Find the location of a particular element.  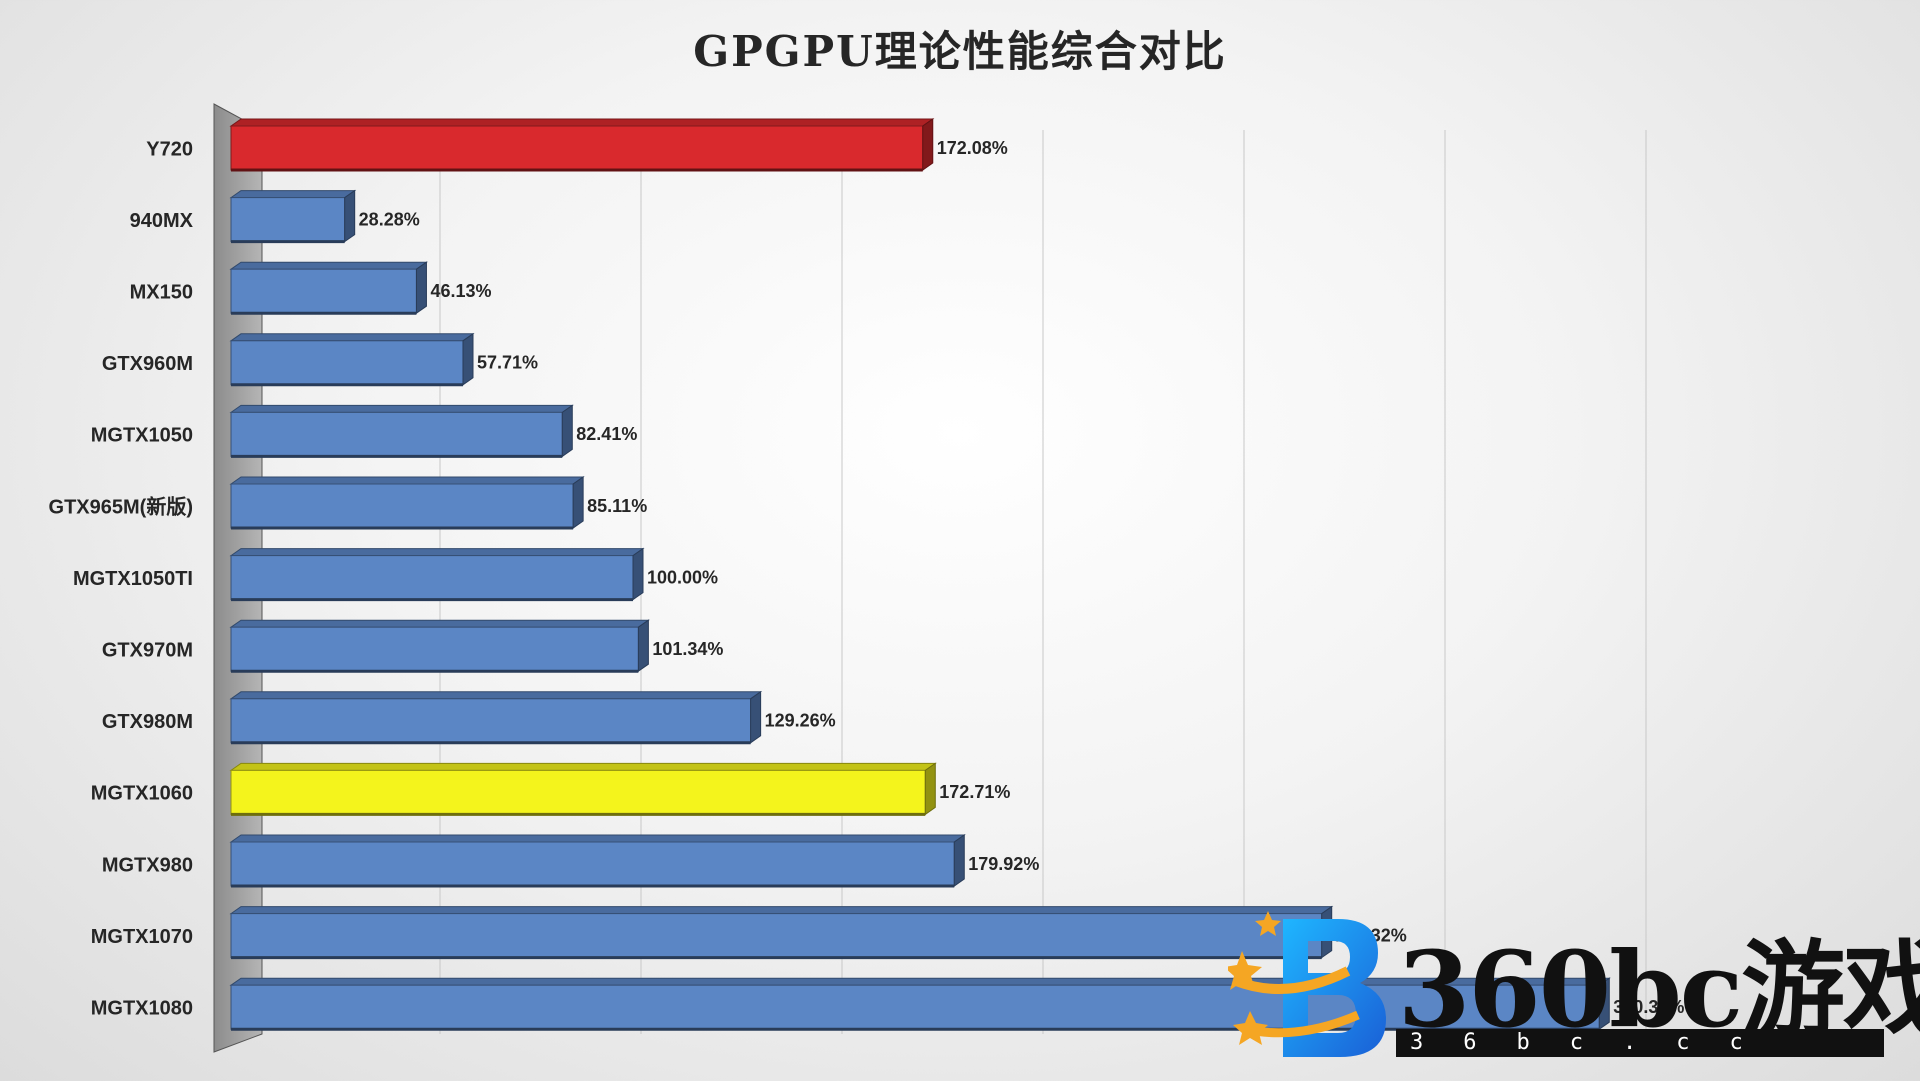

bar-MGTX1060 is located at coordinates (583, 789).